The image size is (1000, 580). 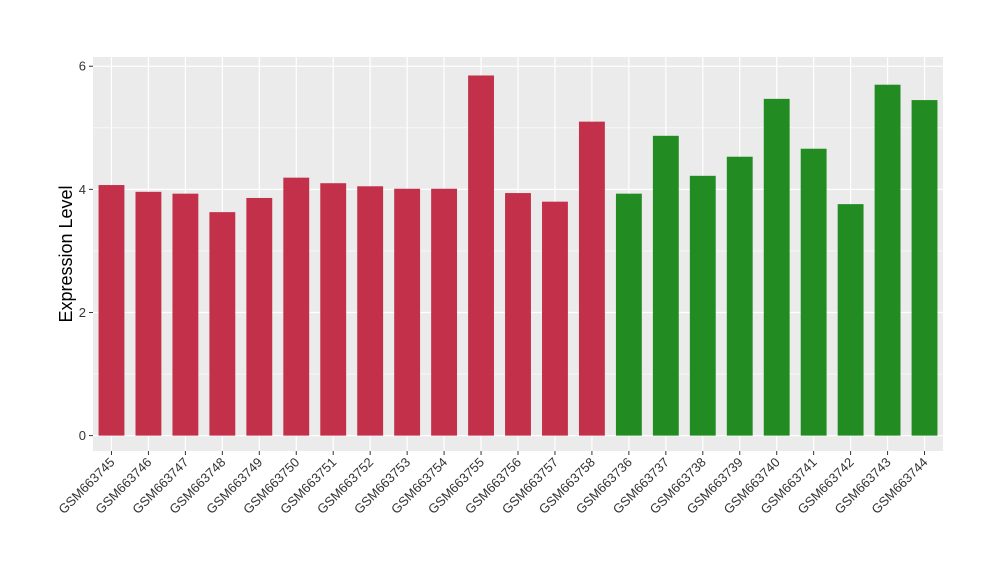 I want to click on y-tick-label: 6, so click(x=82, y=66).